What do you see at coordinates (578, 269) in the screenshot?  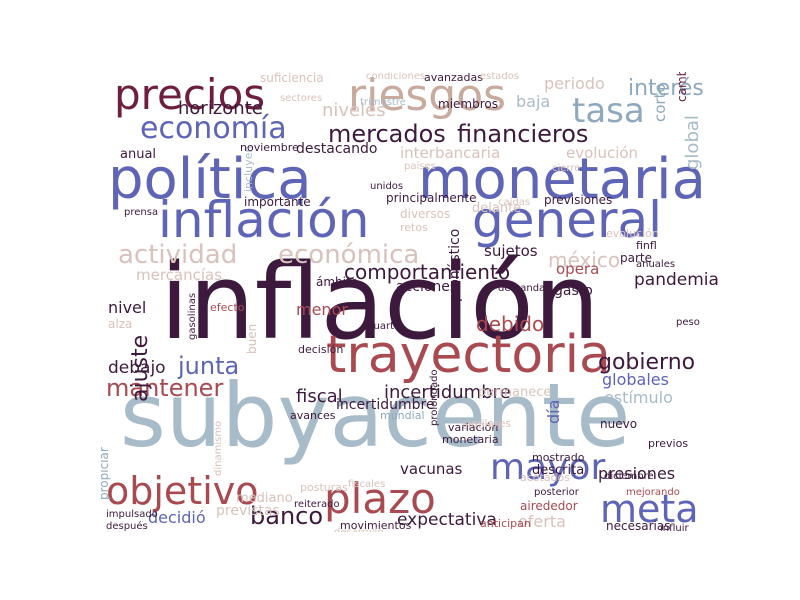 I see `word: opera` at bounding box center [578, 269].